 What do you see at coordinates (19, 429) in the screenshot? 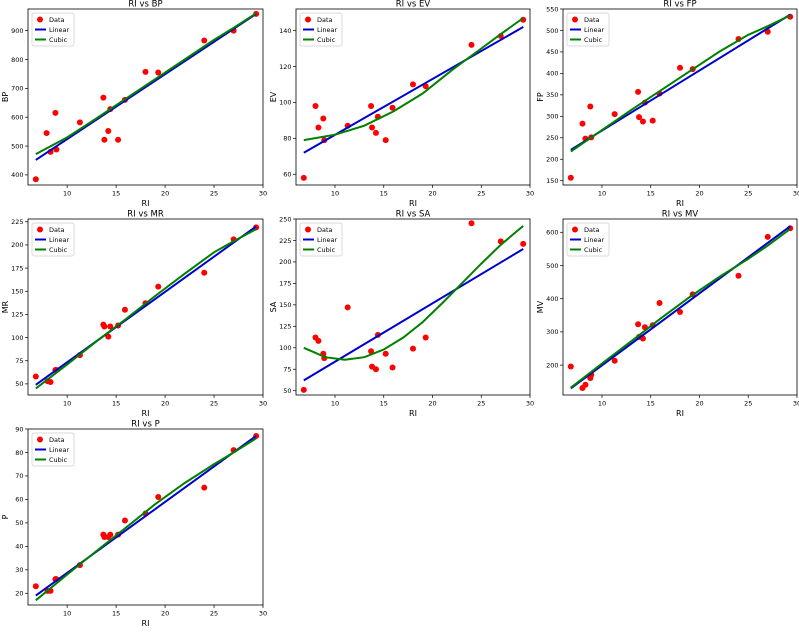
I see `y-tick-label: 90` at bounding box center [19, 429].